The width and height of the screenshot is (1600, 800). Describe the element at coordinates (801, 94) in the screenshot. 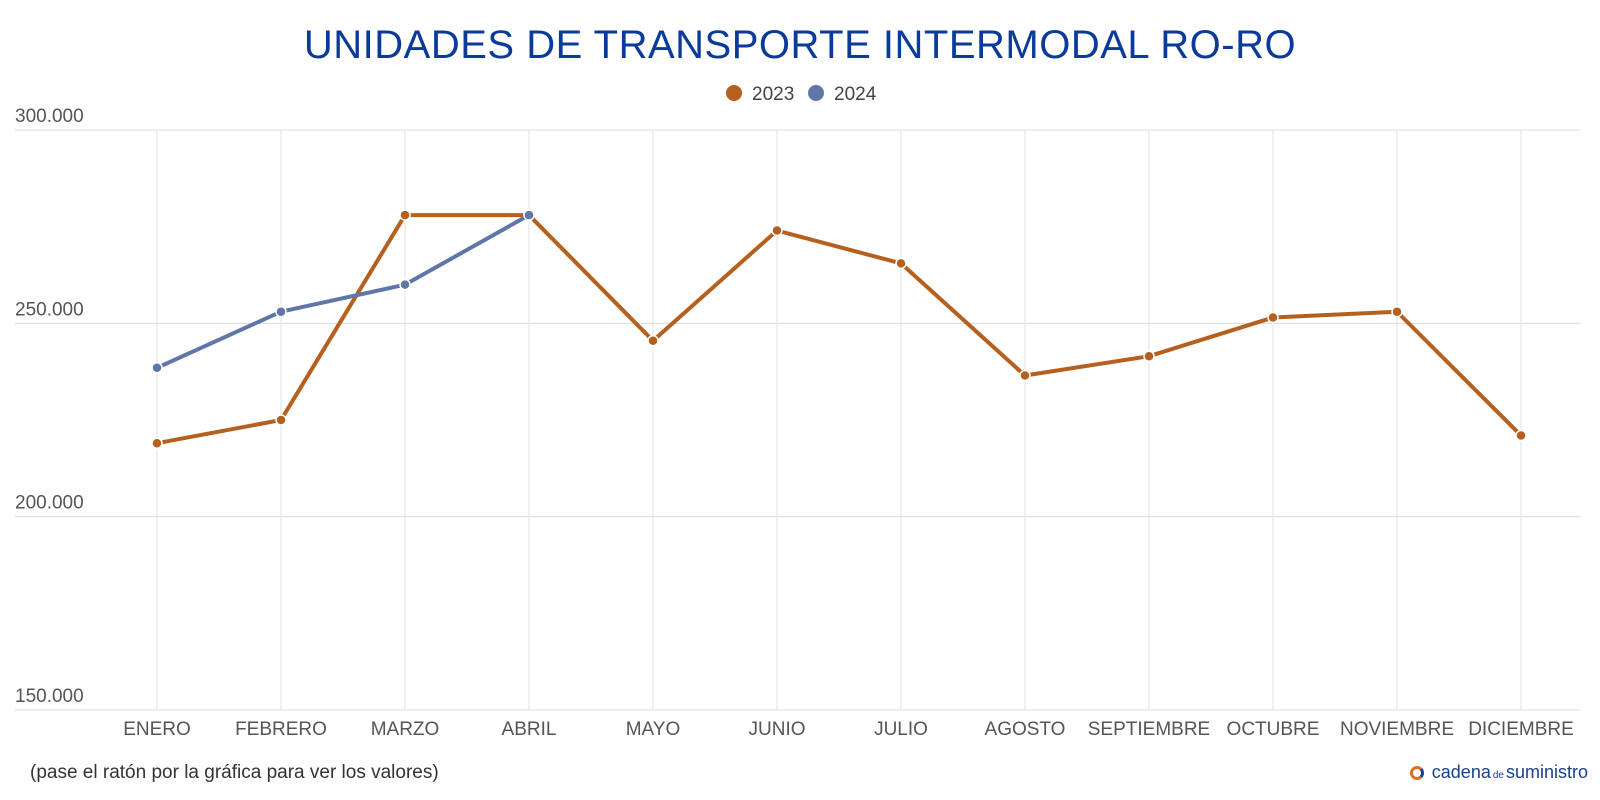

I see `legend: 2023 2024` at that location.